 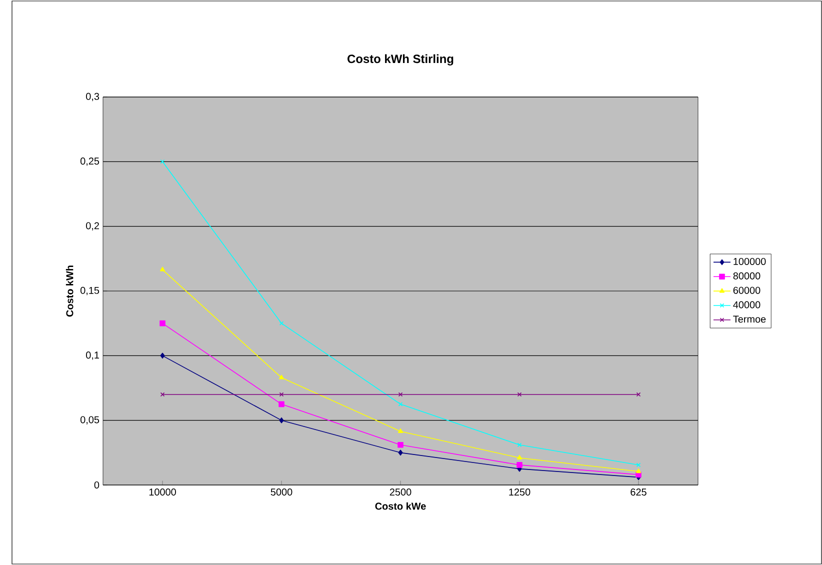 I want to click on x-tick-label: 1250, so click(x=519, y=492).